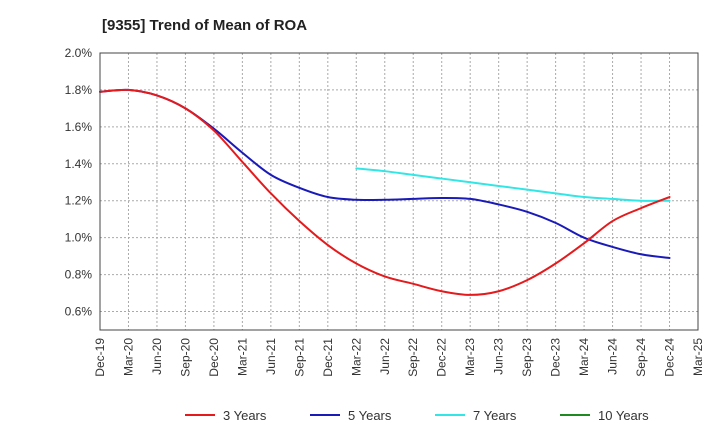 This screenshot has height=440, width=720. What do you see at coordinates (204, 25) in the screenshot?
I see `chart-title: [9355] Trend of Mean of ROA` at bounding box center [204, 25].